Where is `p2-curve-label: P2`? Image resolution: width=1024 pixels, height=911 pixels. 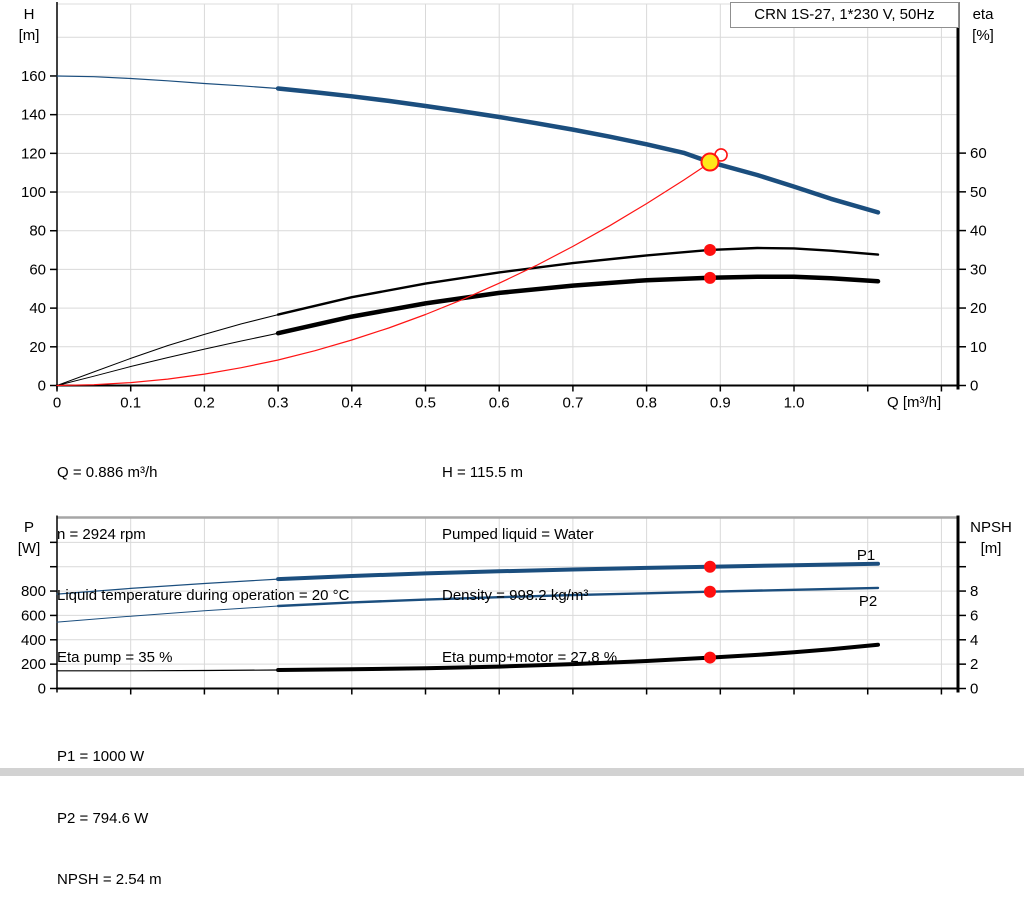 p2-curve-label: P2 is located at coordinates (868, 601).